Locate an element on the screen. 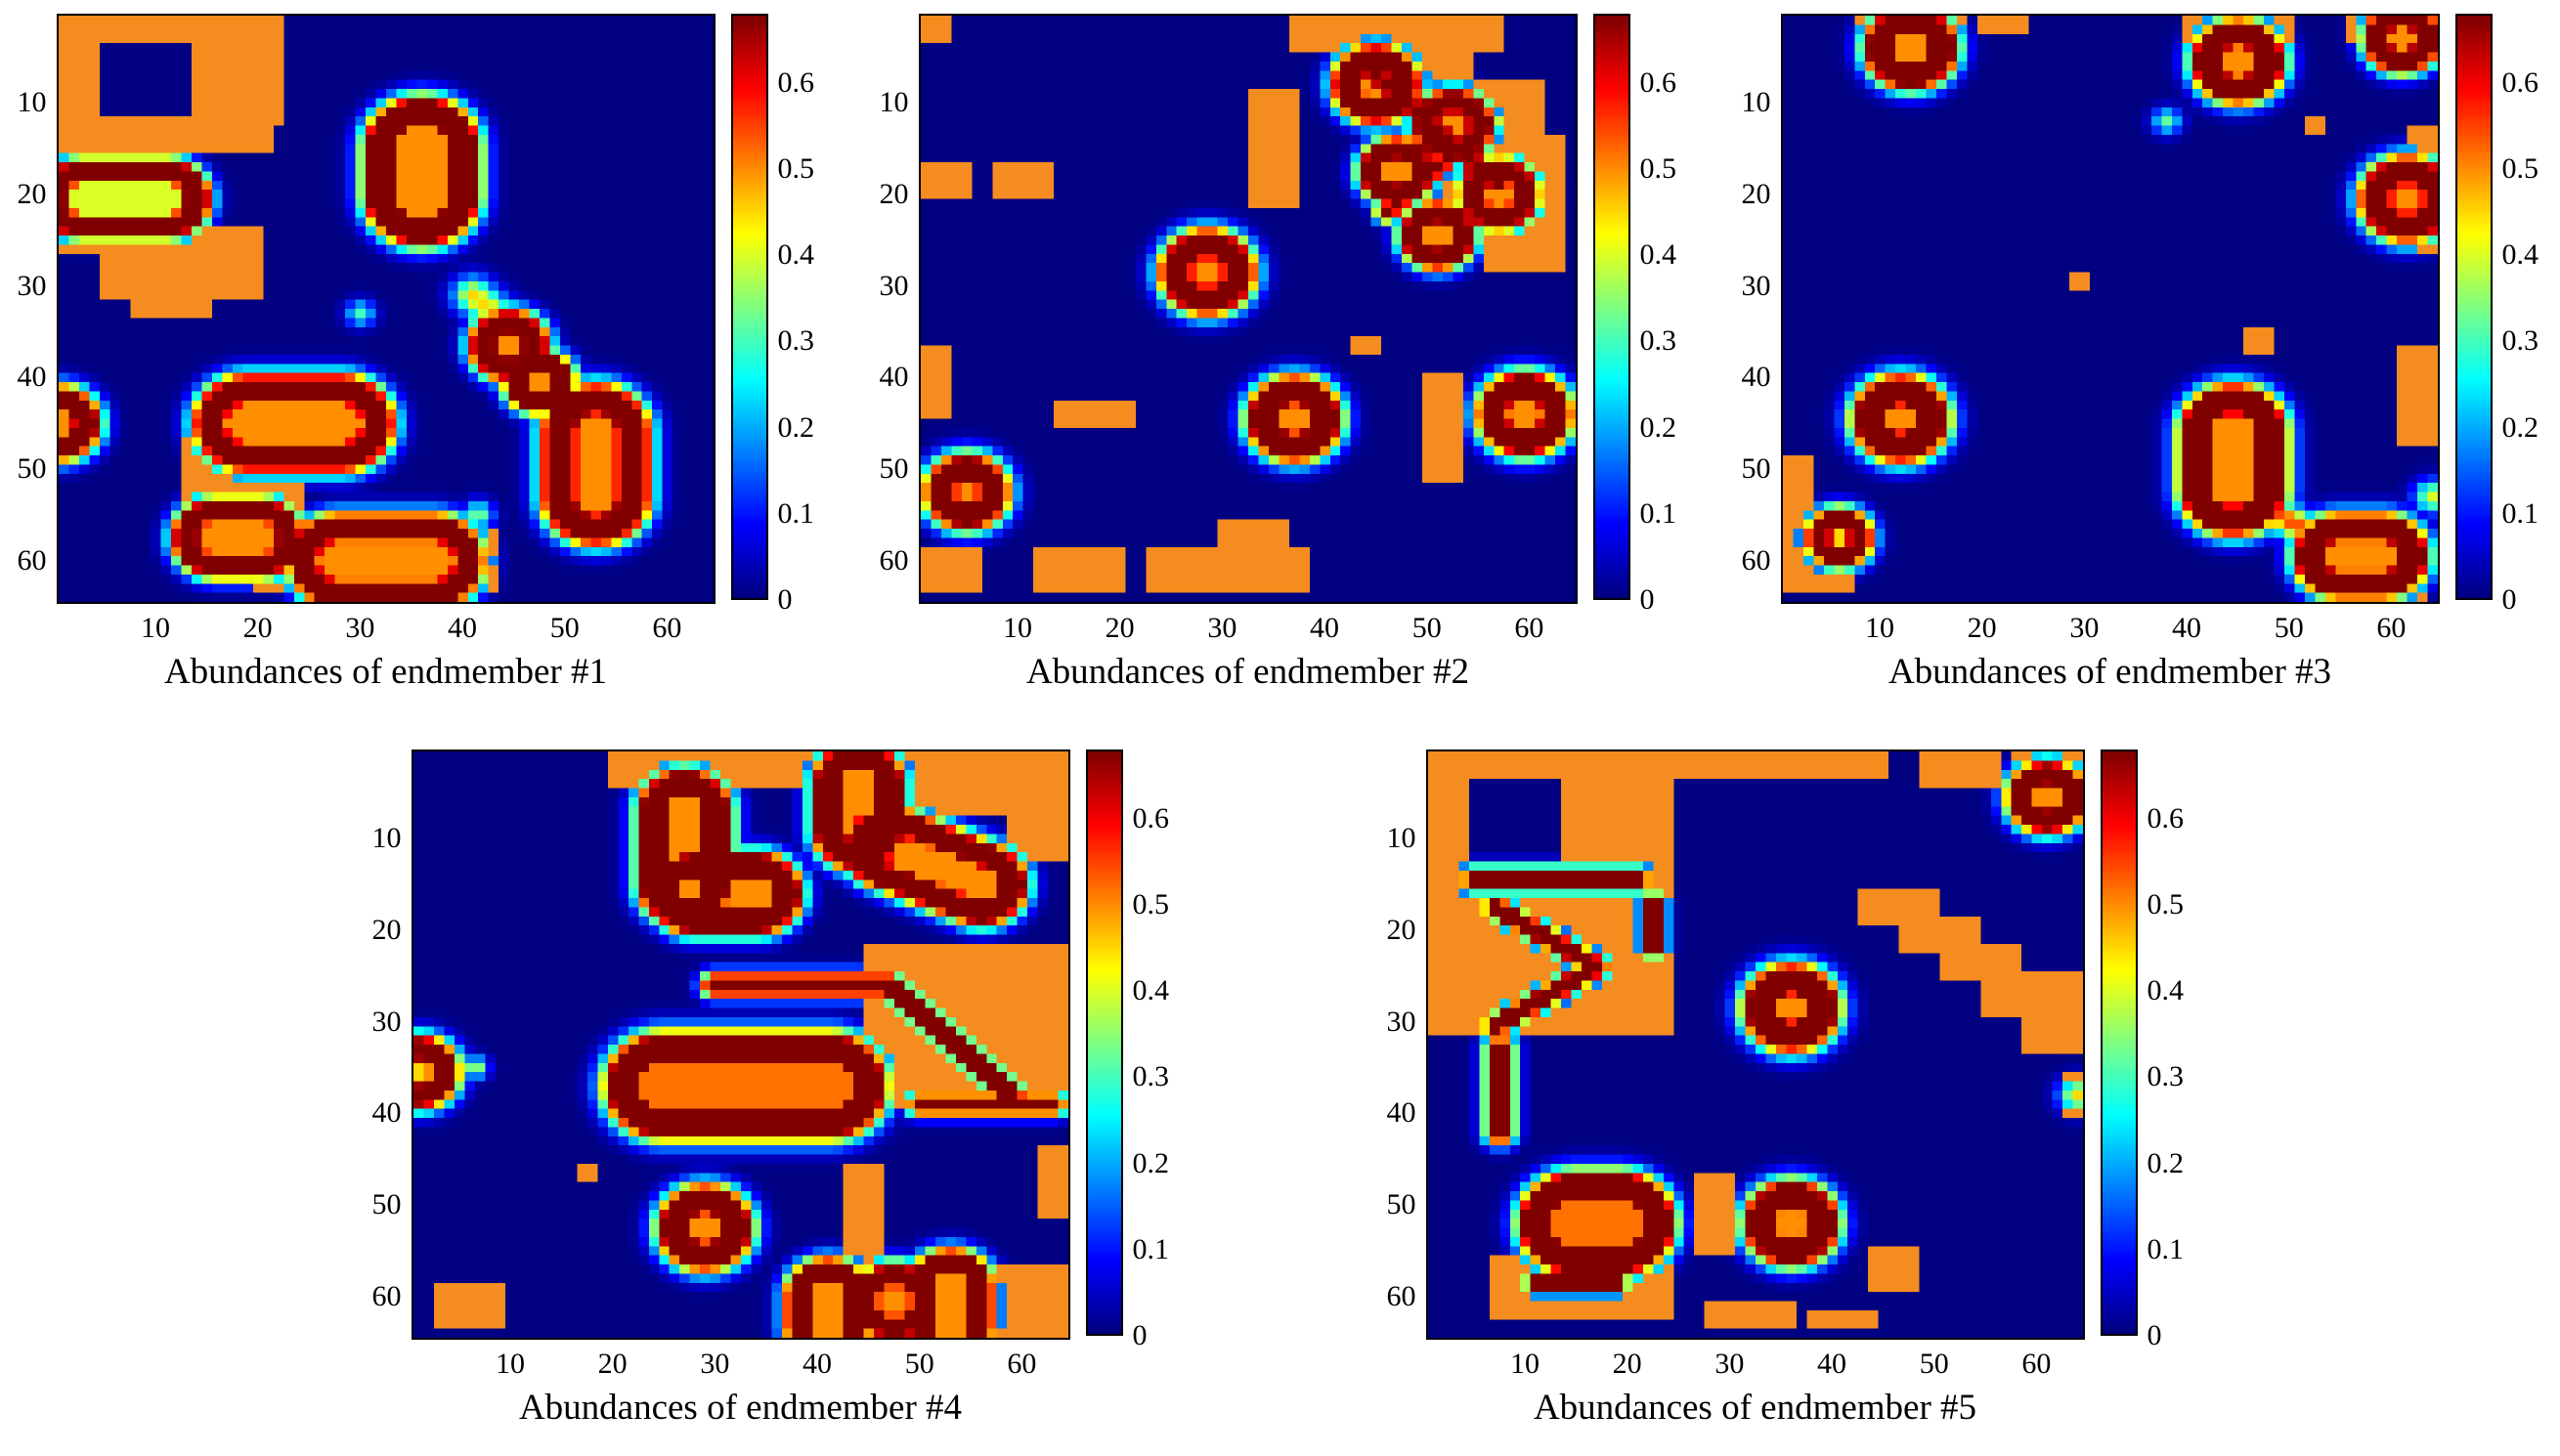  panel-title: Abundances of endmember #2 is located at coordinates (1247, 672).